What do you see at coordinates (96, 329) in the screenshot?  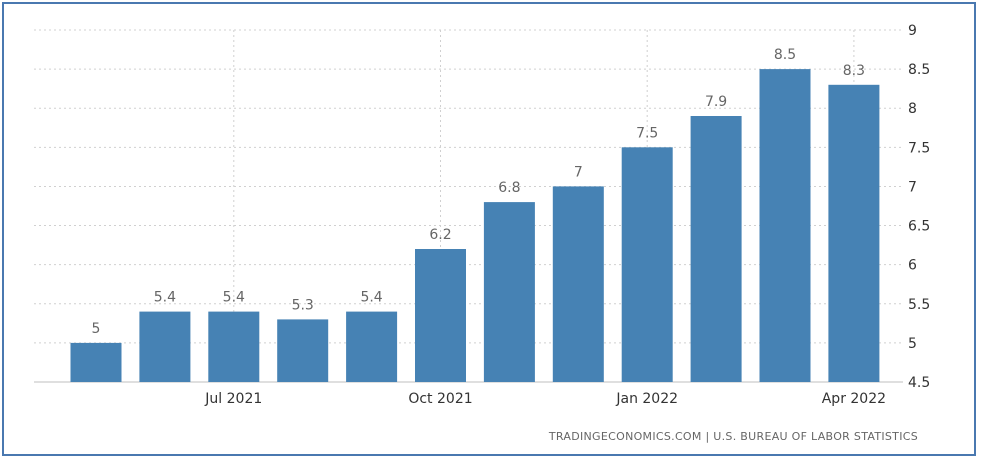 I see `data-label: 5` at bounding box center [96, 329].